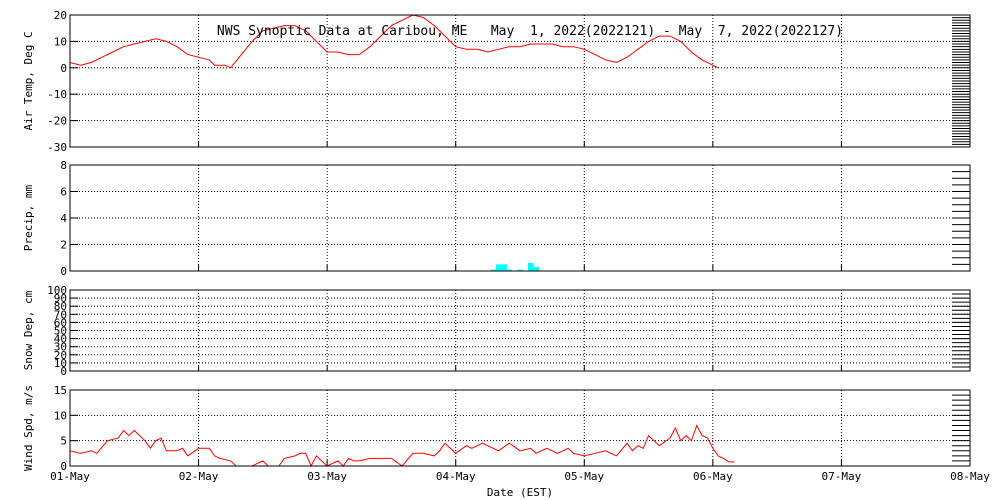  I want to click on y-tick-label: 4, so click(63, 218).